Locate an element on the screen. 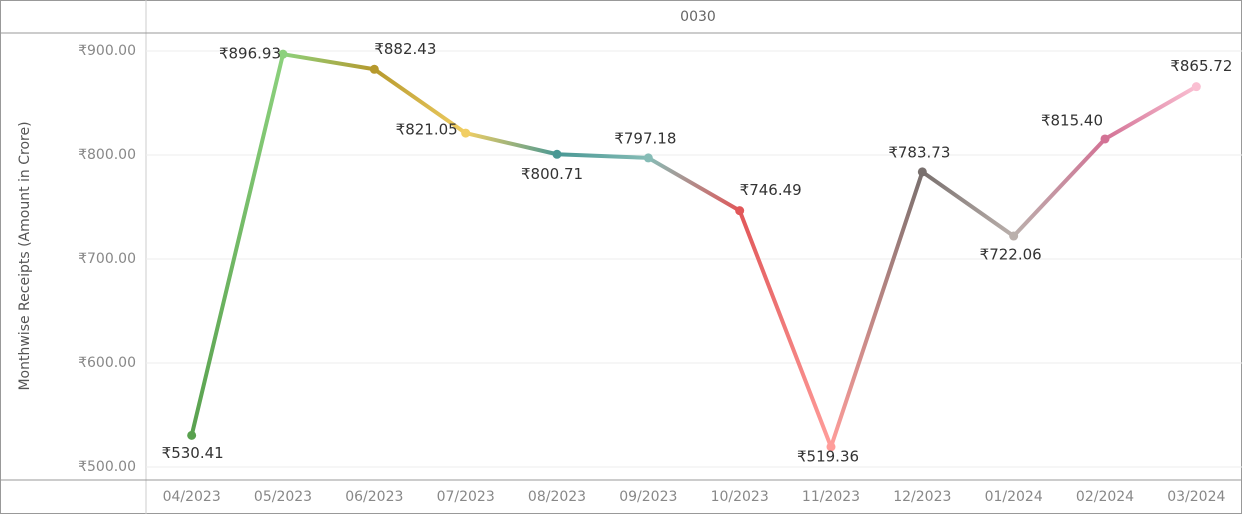 The image size is (1242, 514). y-tick-label: ₹600.00 is located at coordinates (107, 363).